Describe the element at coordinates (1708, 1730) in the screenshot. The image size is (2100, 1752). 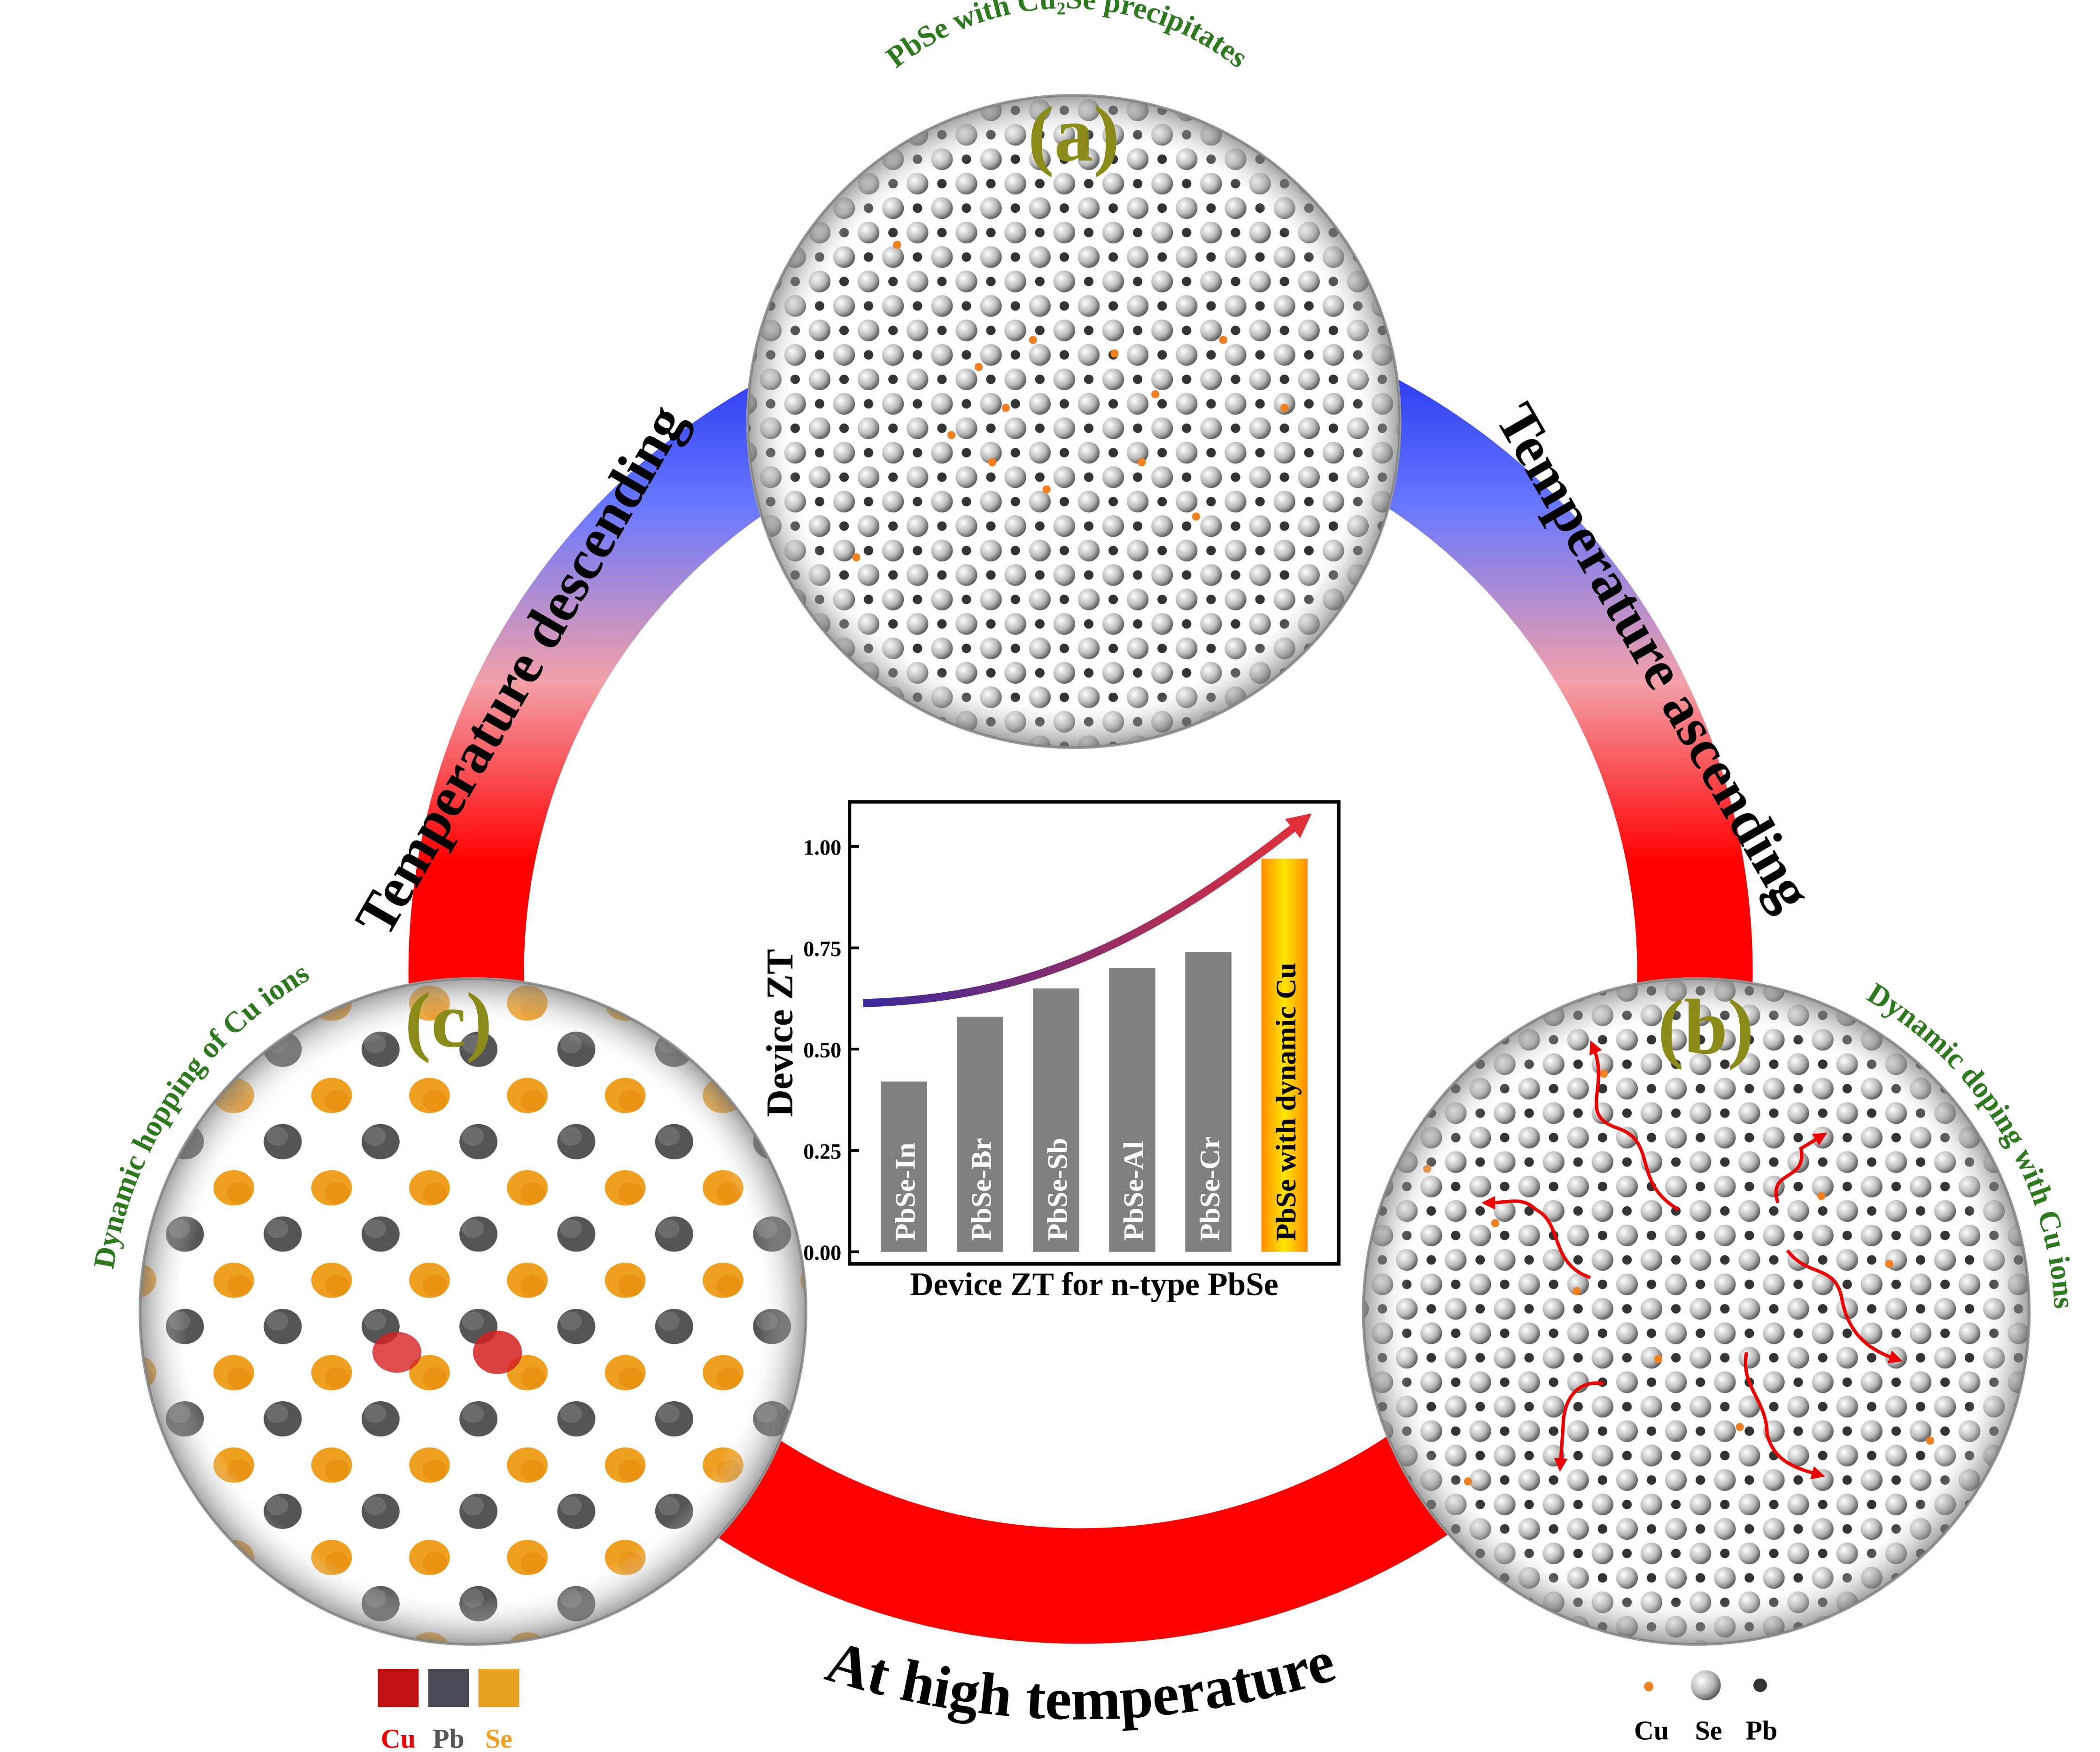
I see `legend-b-se: Se` at that location.